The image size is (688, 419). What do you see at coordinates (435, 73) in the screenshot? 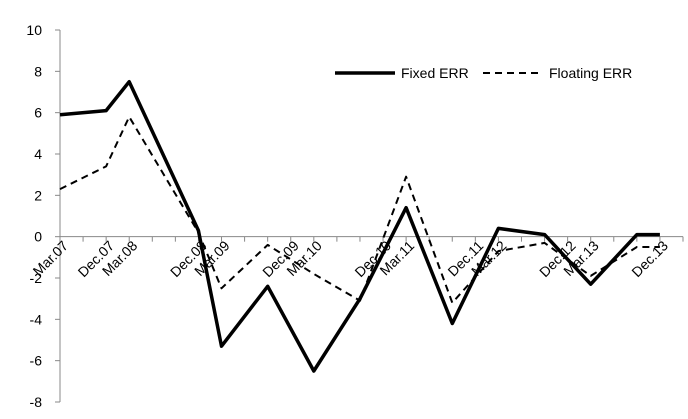
I see `legend-label: Fixed ERR` at bounding box center [435, 73].